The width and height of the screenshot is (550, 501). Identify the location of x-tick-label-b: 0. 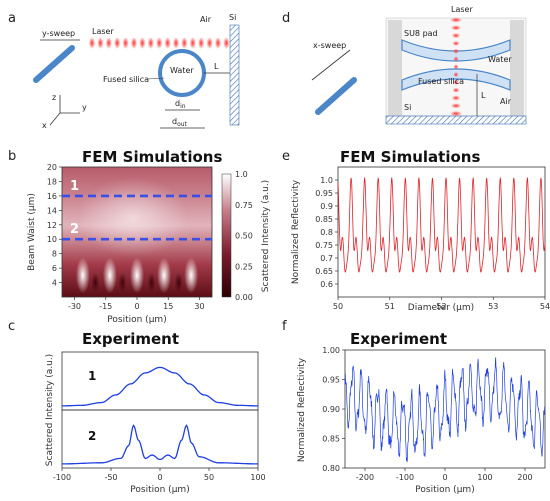
(136, 306).